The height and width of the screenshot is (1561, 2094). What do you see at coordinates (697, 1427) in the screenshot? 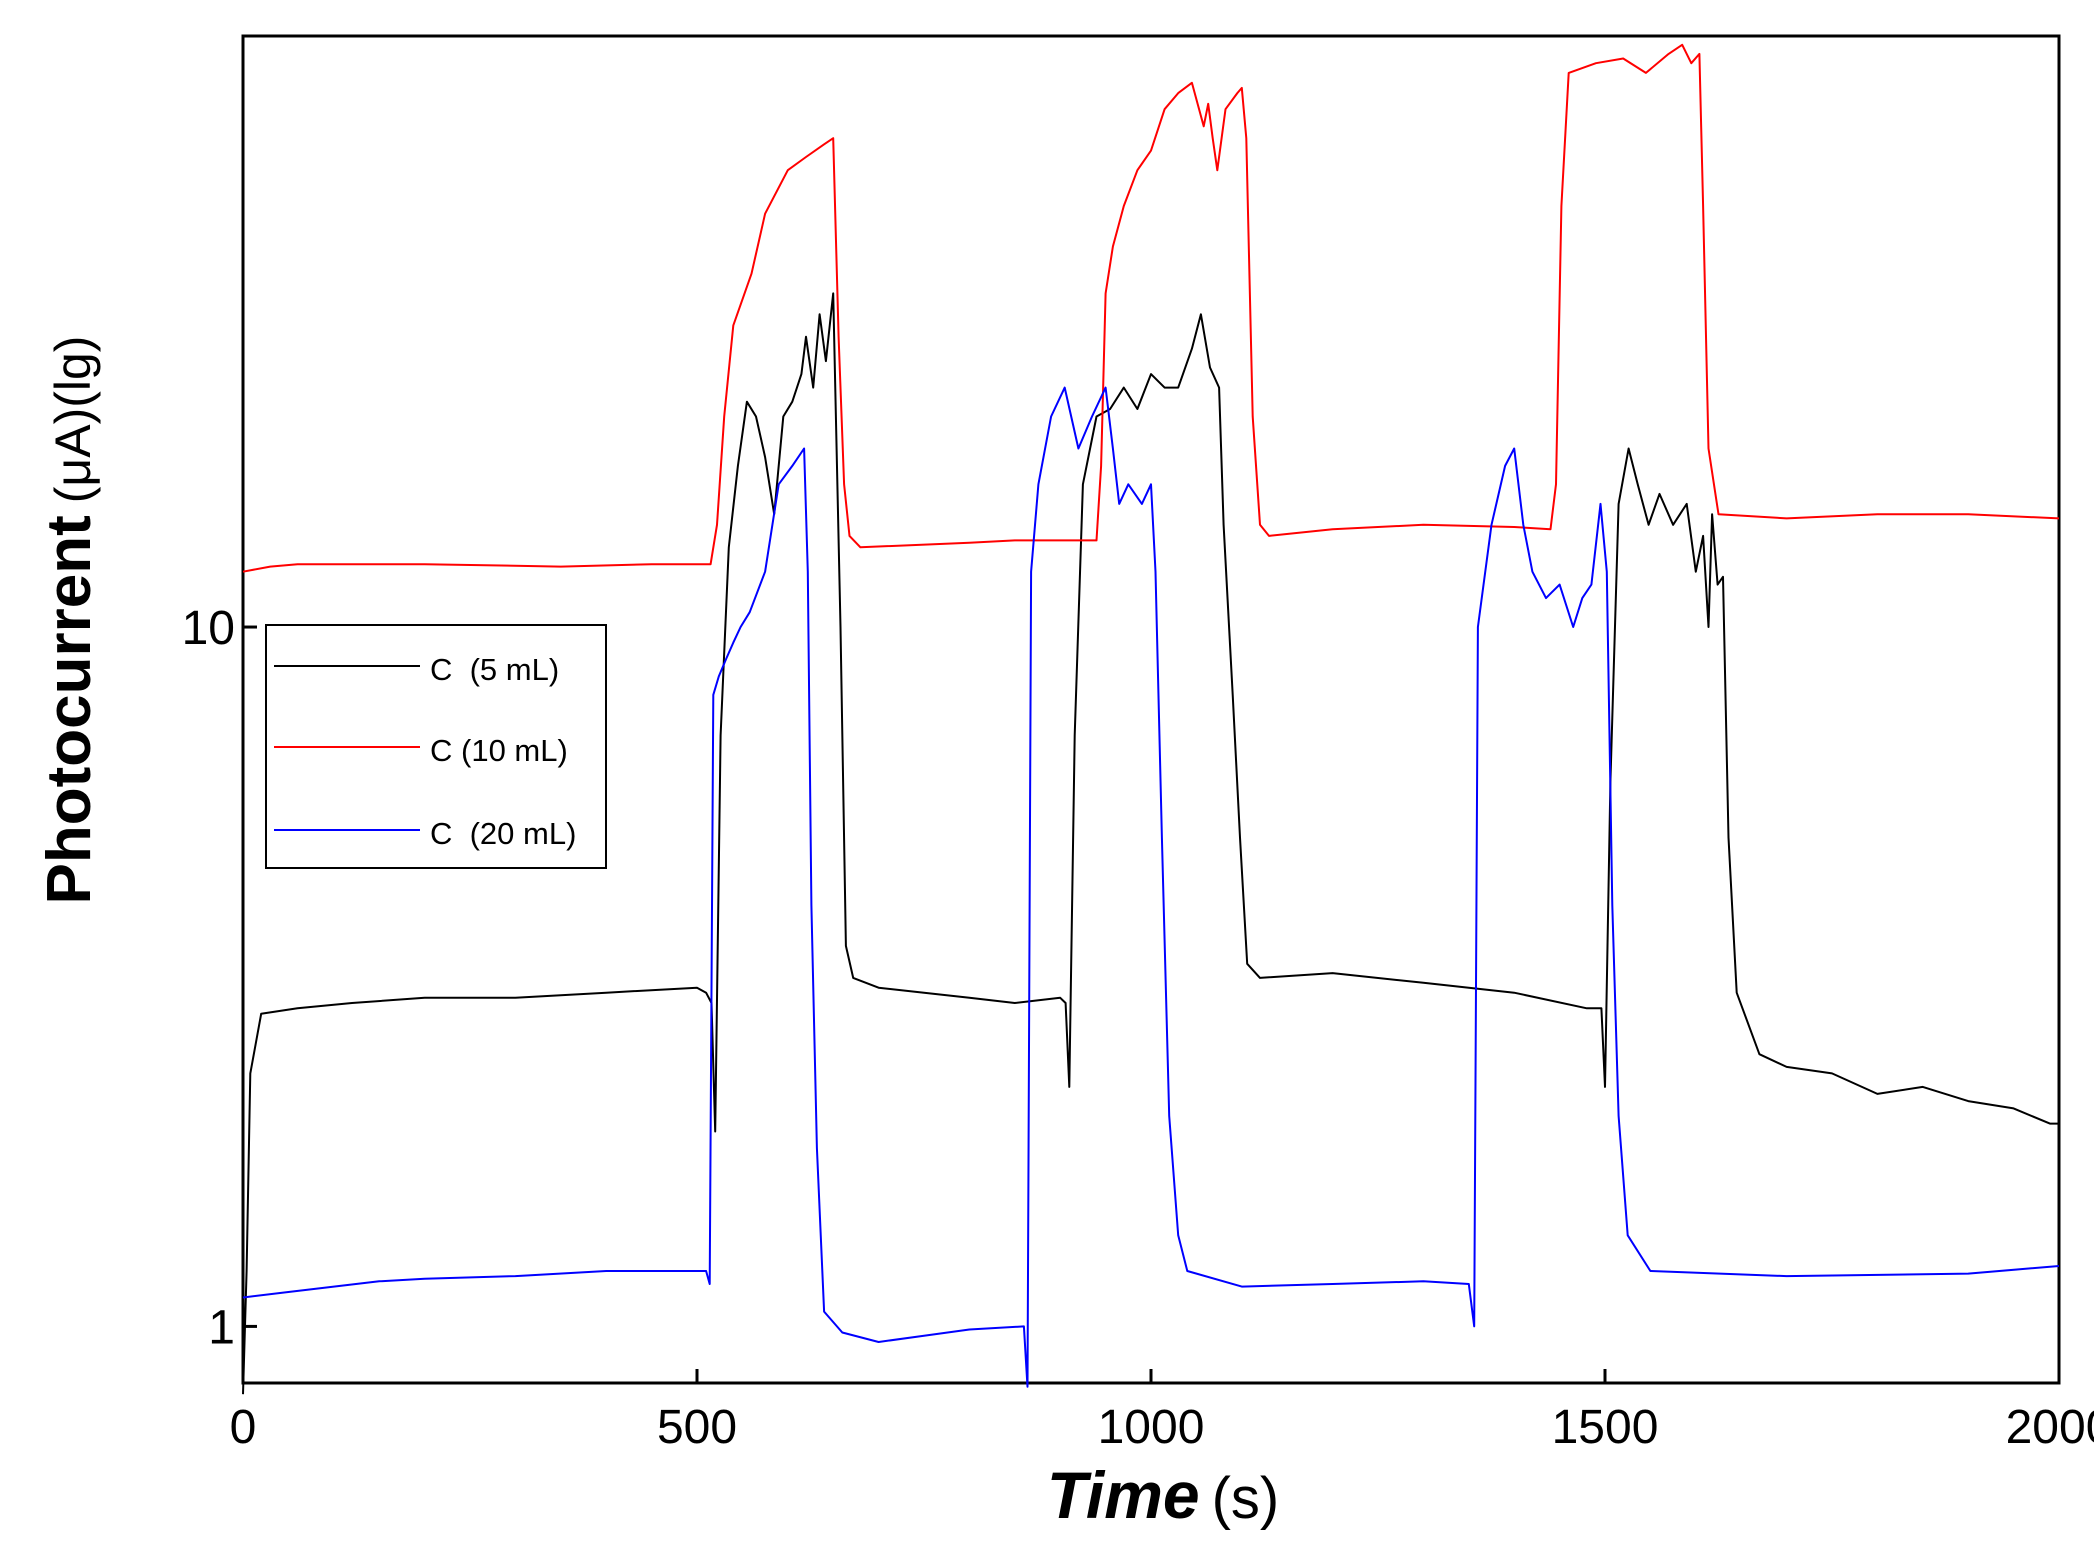
I see `x-tick-label-500: 500` at bounding box center [697, 1427].